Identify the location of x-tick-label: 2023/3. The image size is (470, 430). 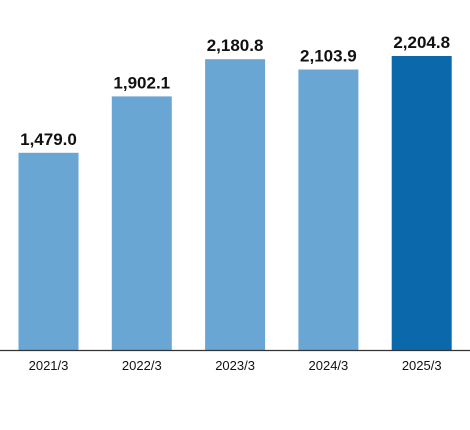
(235, 365).